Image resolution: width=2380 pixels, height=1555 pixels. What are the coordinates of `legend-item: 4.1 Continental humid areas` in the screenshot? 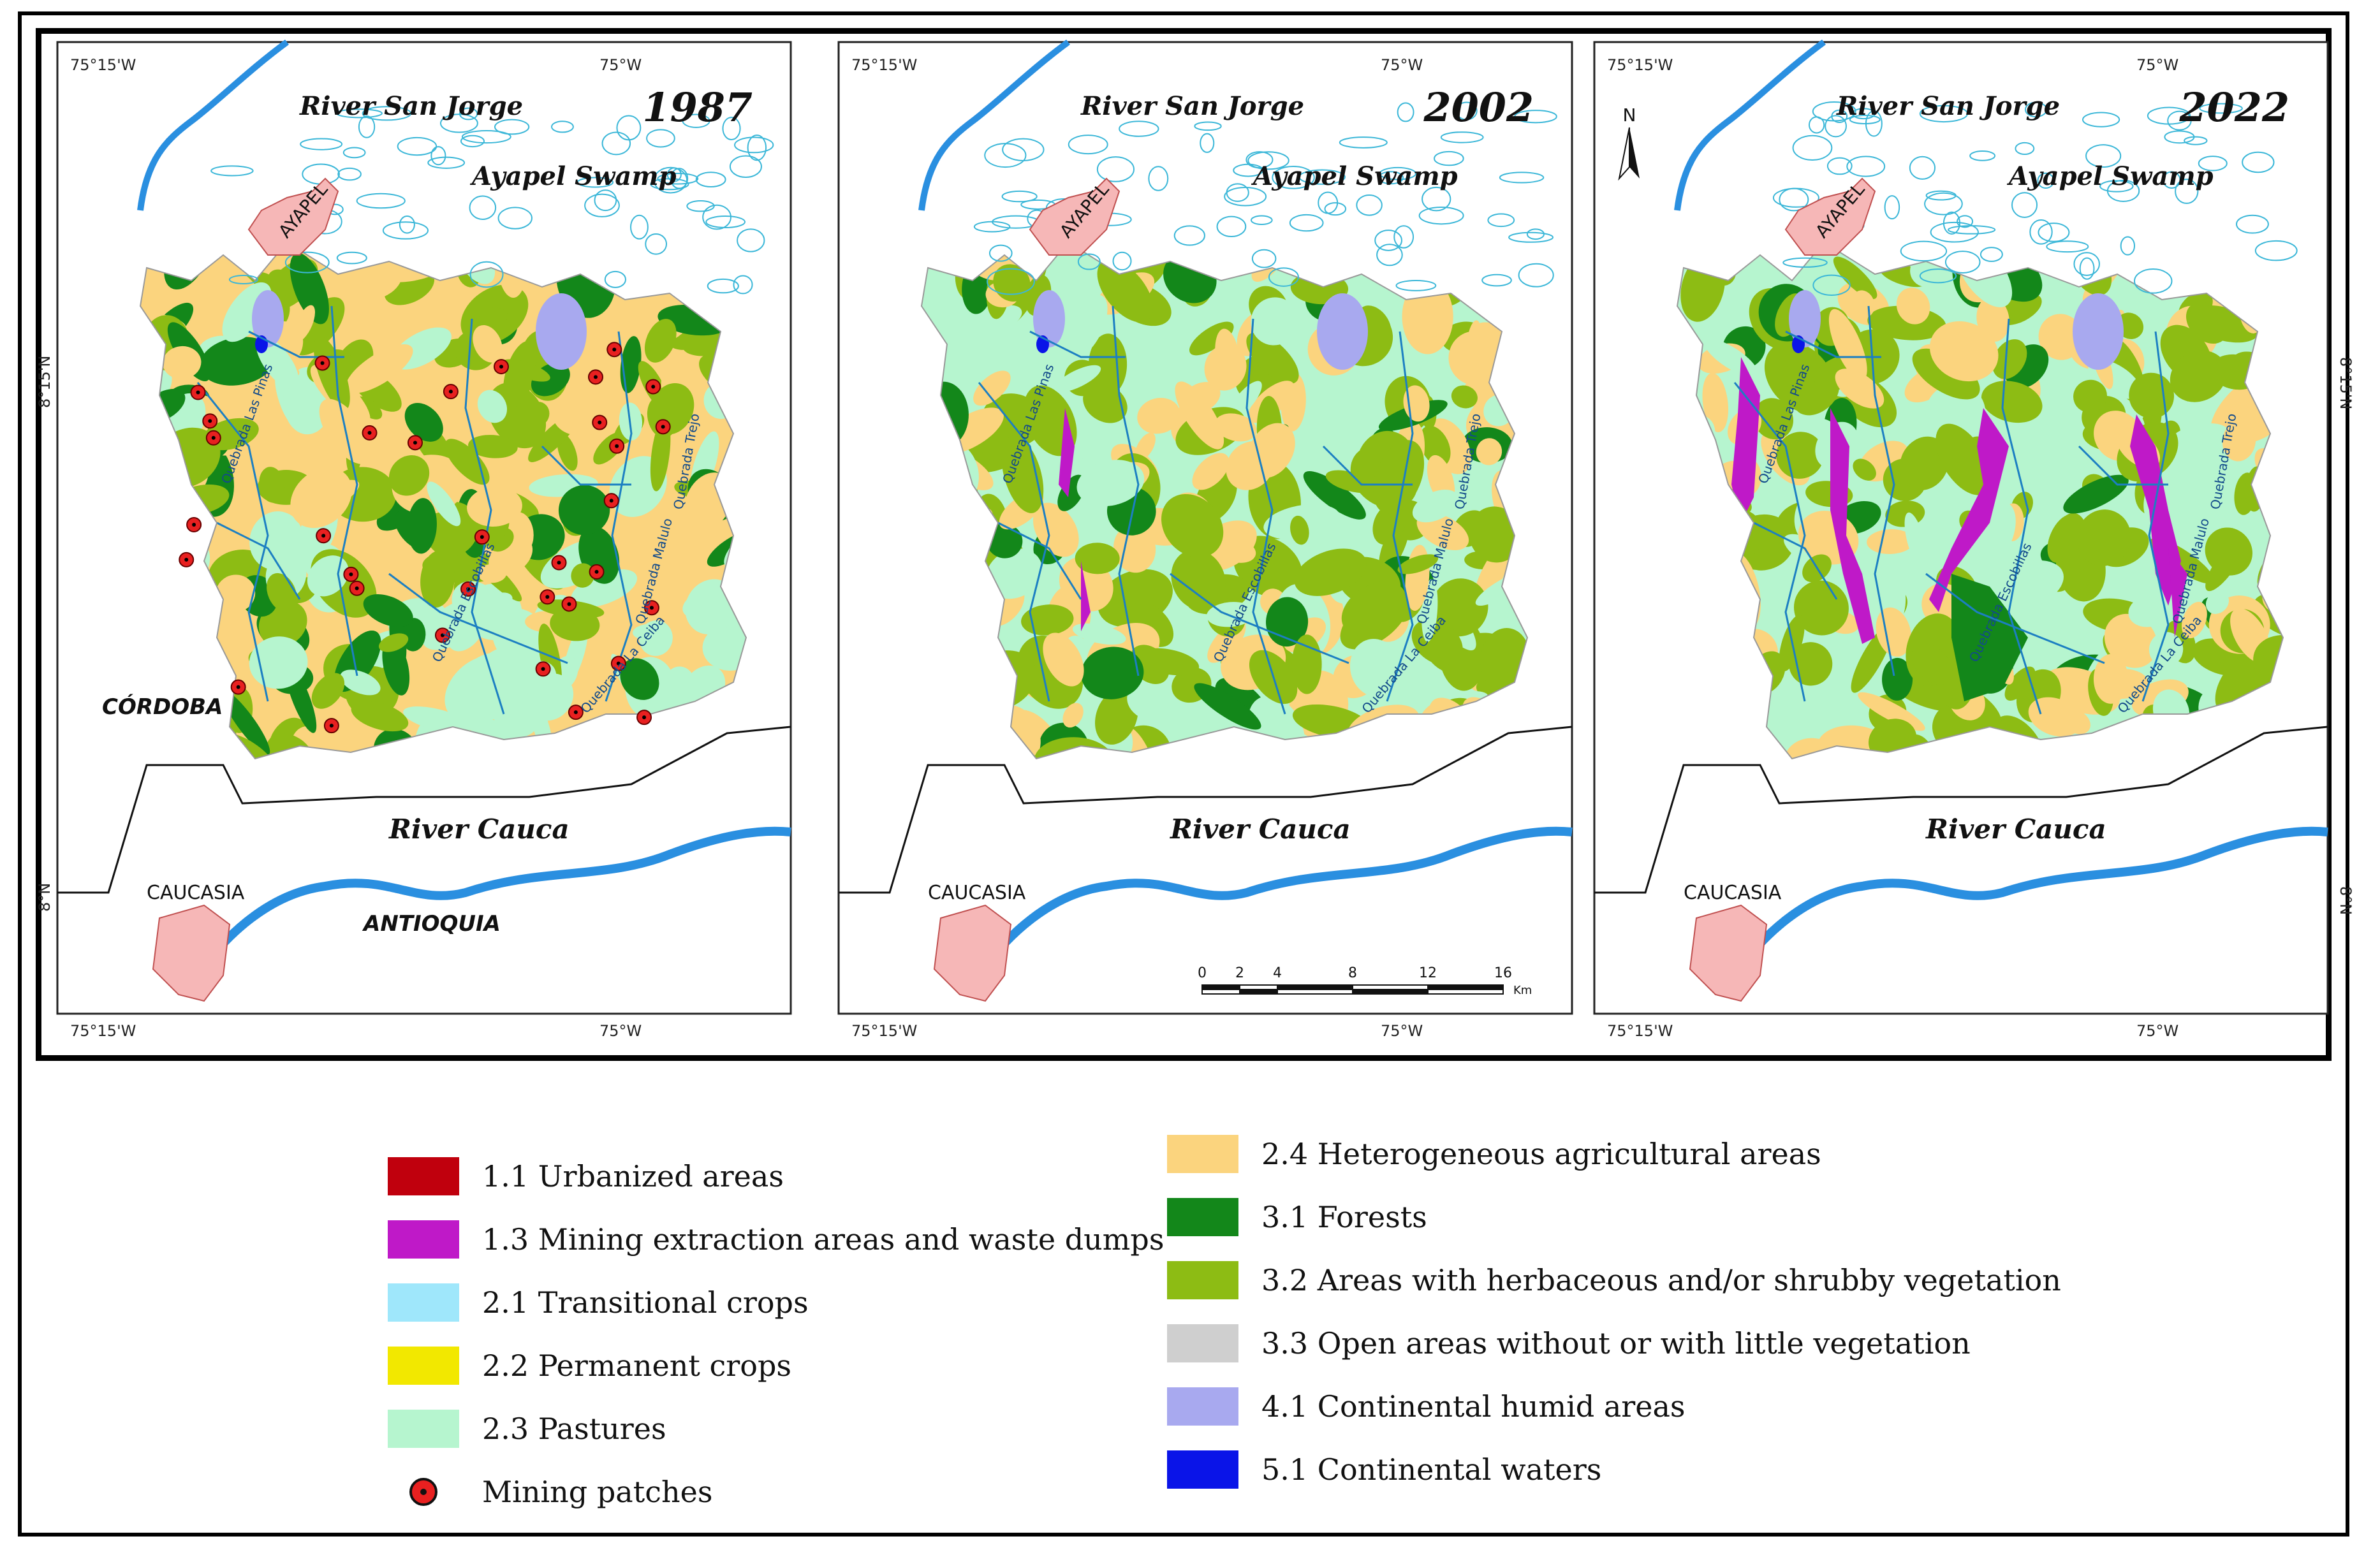 It's located at (1427, 1406).